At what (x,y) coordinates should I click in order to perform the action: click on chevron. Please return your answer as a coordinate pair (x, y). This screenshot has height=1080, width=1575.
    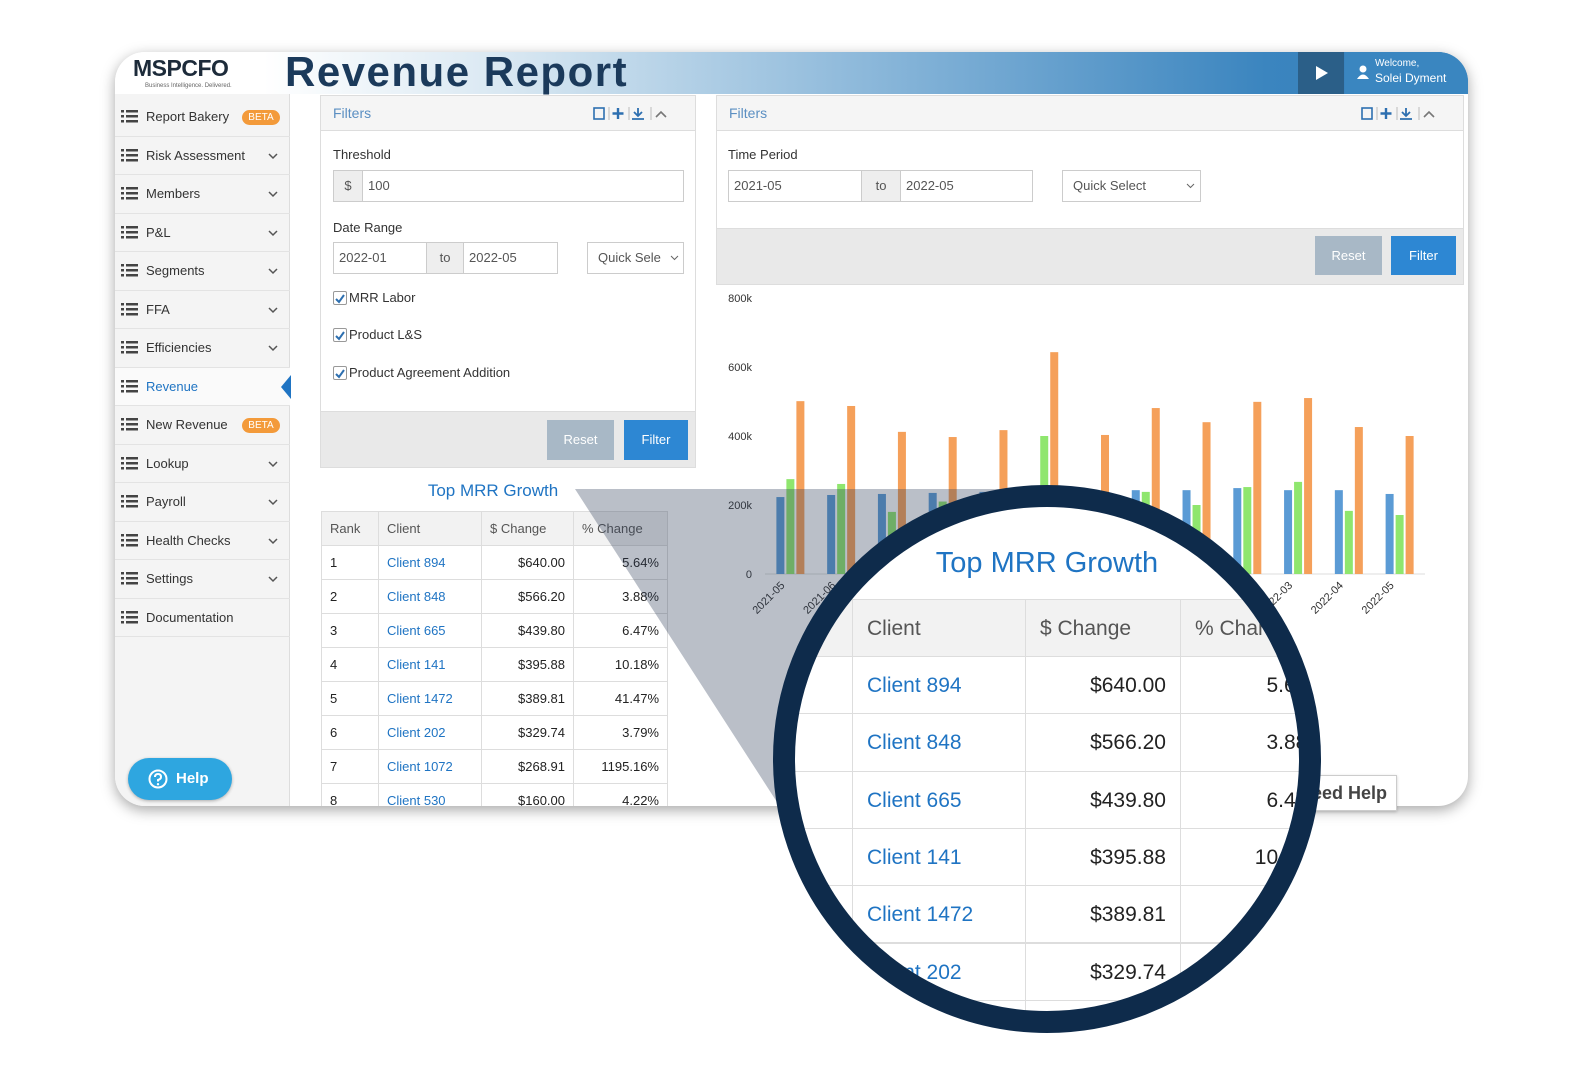
    Looking at the image, I should click on (273, 309).